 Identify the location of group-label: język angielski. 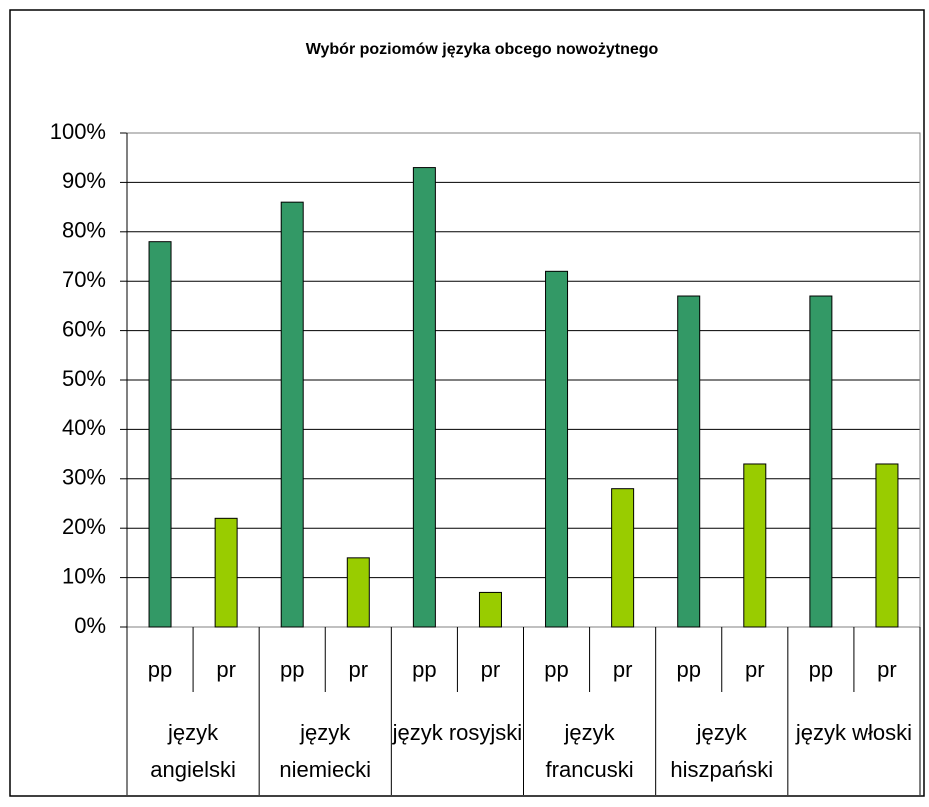
(193, 751).